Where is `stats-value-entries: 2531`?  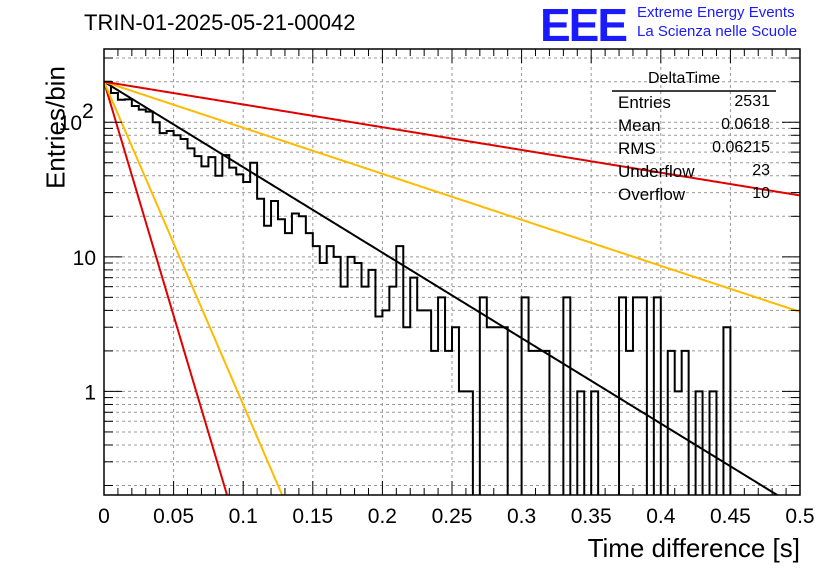 stats-value-entries: 2531 is located at coordinates (752, 101).